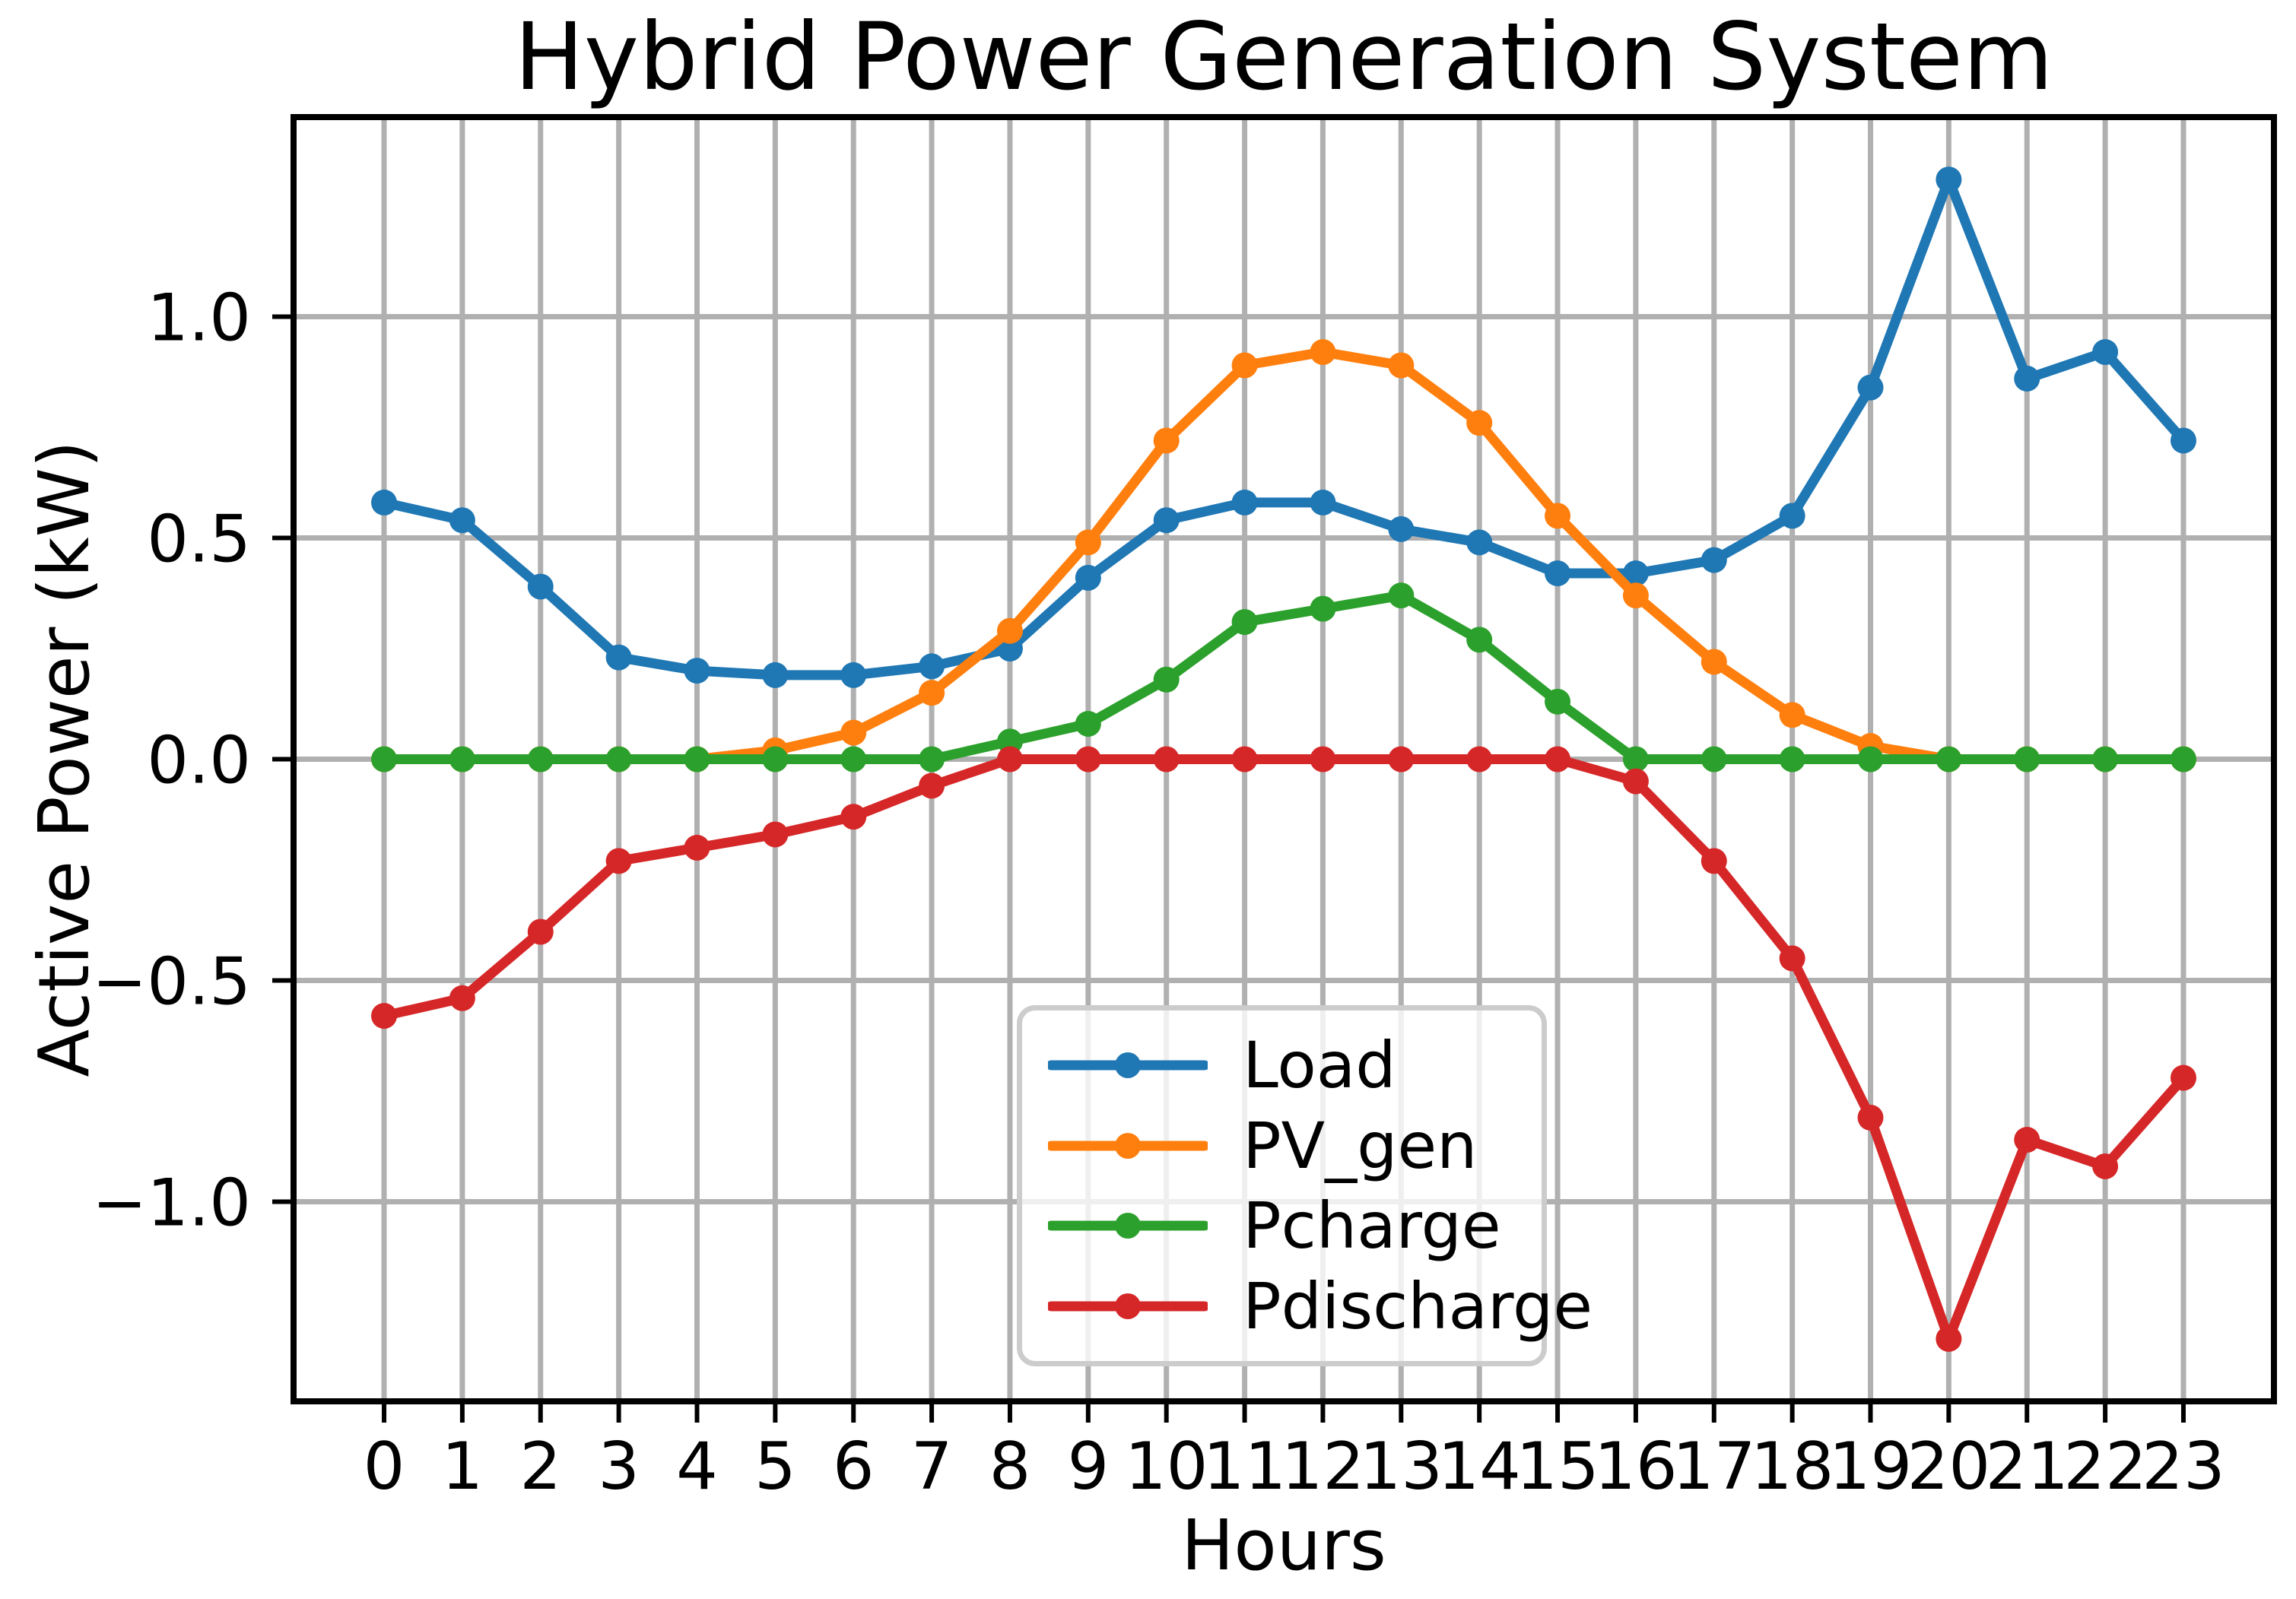 The image size is (2296, 1599). Describe the element at coordinates (1870, 1467) in the screenshot. I see `x-tick-label: 19` at that location.